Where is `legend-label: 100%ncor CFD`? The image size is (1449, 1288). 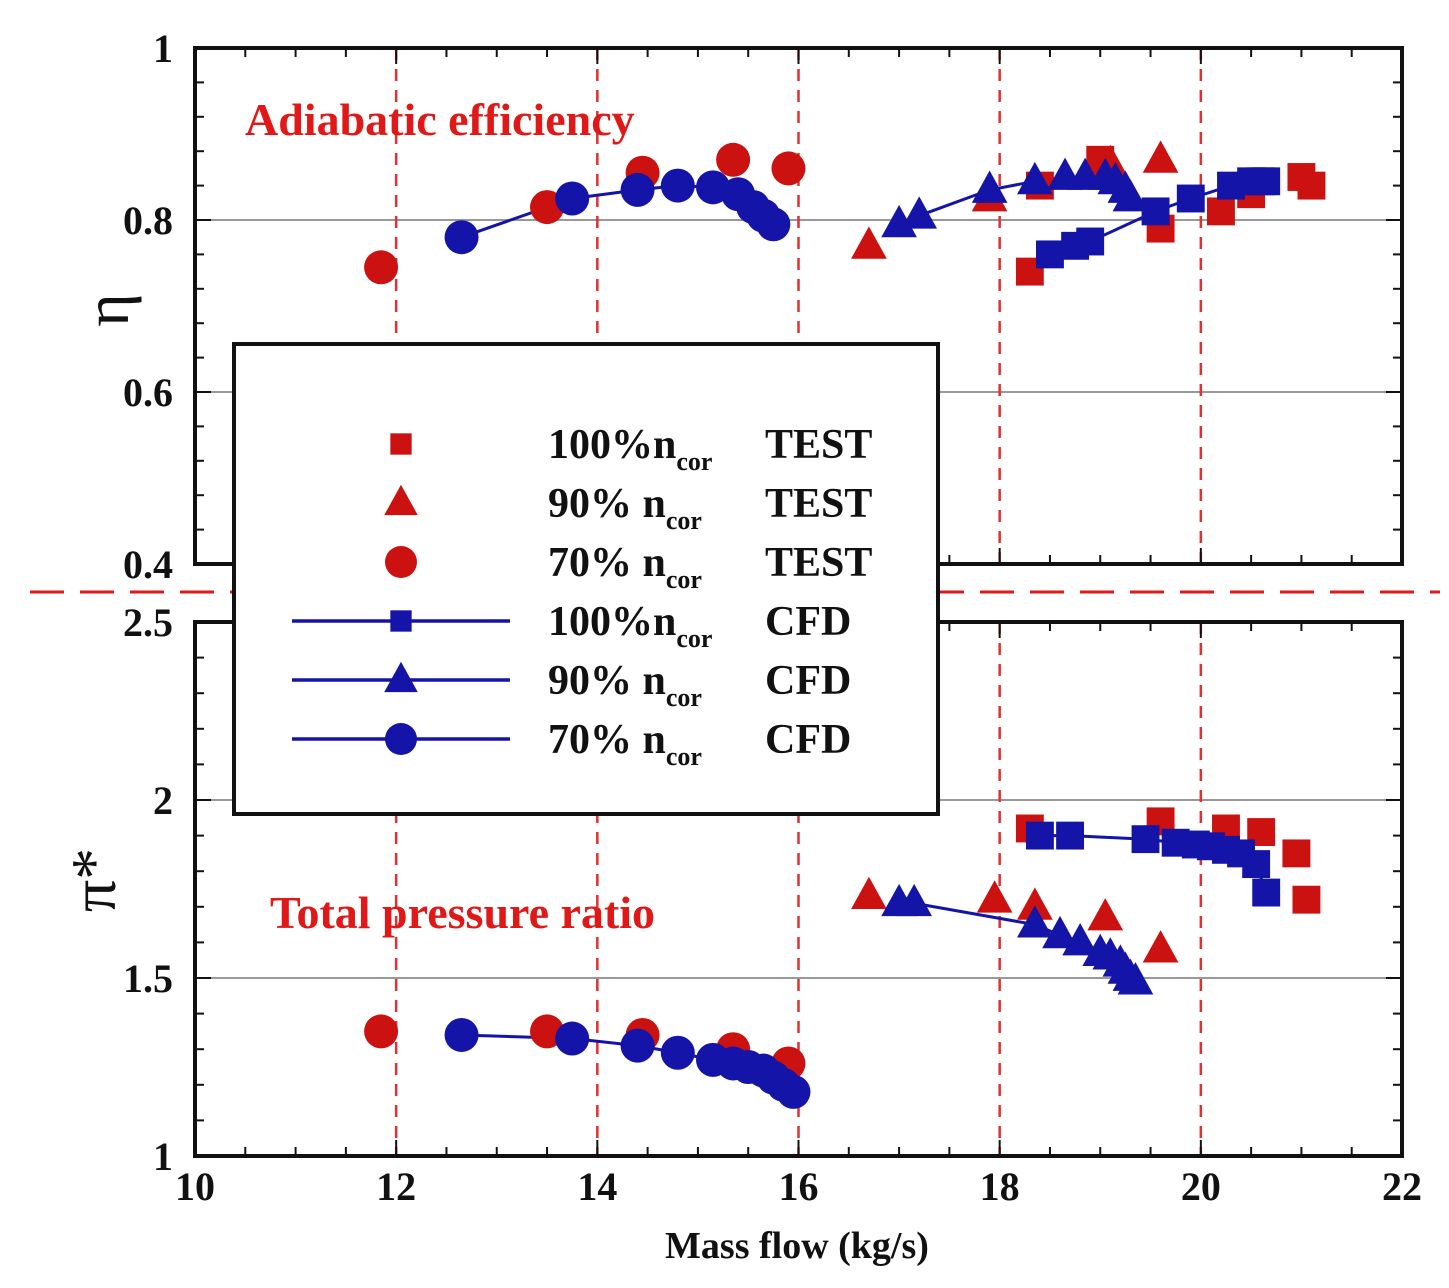
legend-label: 100%ncor CFD is located at coordinates (699, 626).